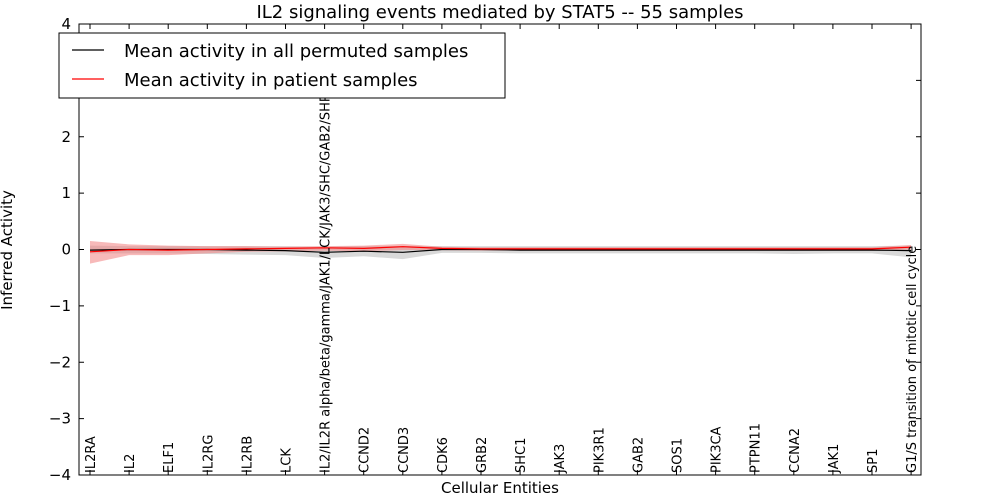 The image size is (1000, 500). I want to click on y-tick-label: −2, so click(60, 362).